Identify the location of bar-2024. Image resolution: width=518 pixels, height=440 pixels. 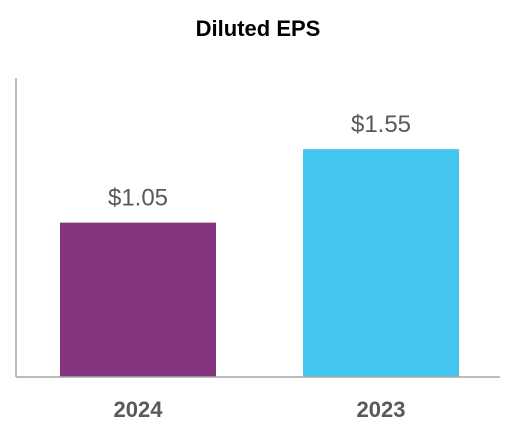
(138, 299).